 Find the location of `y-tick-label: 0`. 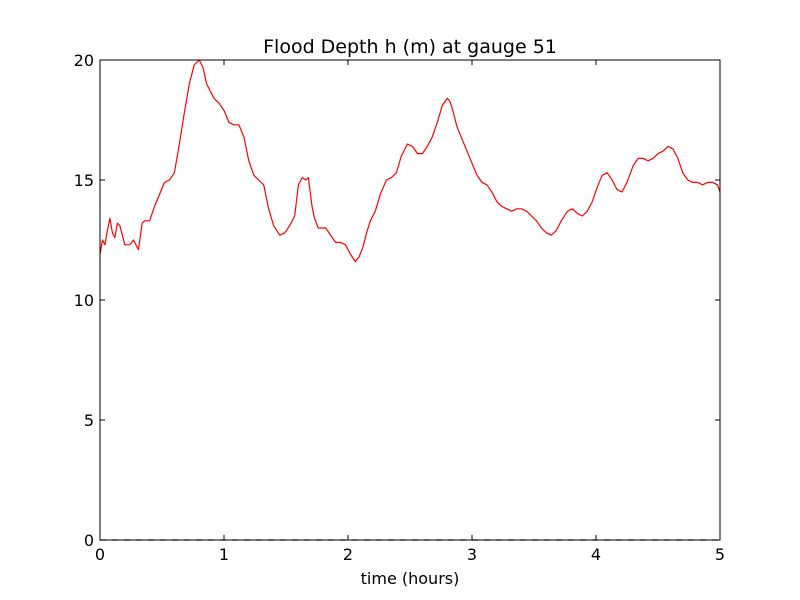

y-tick-label: 0 is located at coordinates (89, 540).